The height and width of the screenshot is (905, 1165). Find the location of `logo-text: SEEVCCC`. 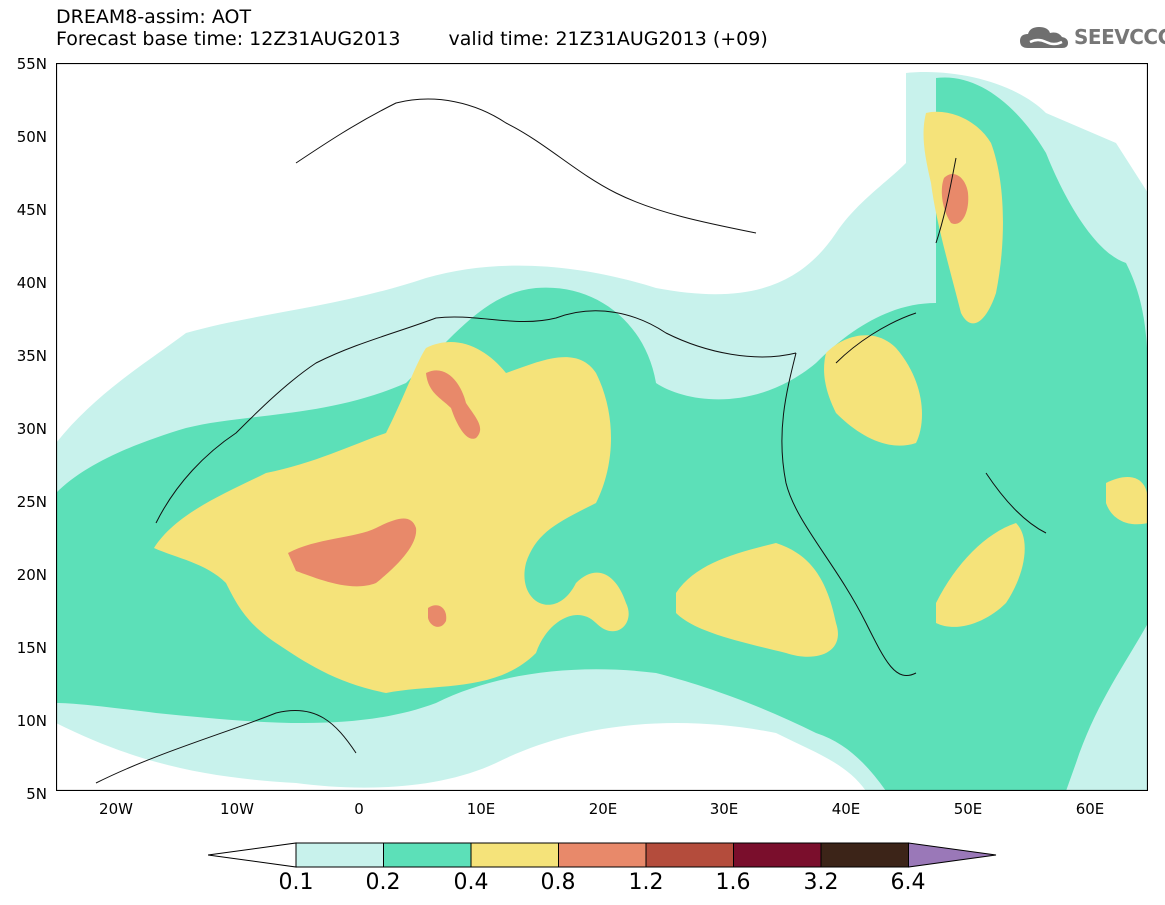

logo-text: SEEVCCC is located at coordinates (1119, 37).